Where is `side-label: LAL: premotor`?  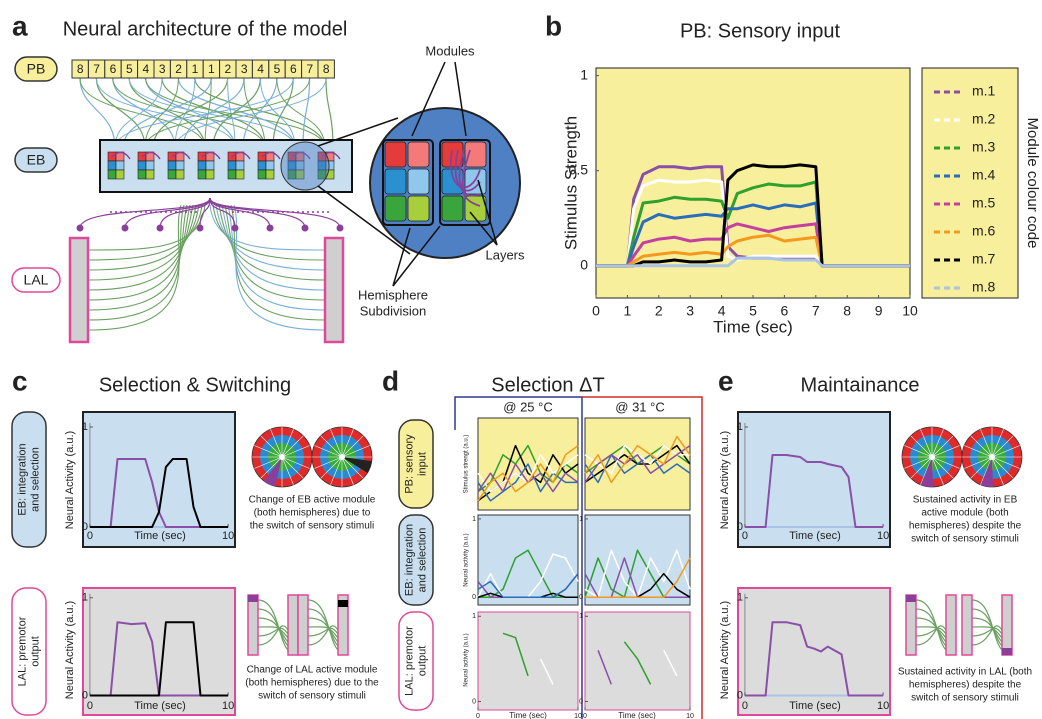 side-label: LAL: premotor is located at coordinates (409, 661).